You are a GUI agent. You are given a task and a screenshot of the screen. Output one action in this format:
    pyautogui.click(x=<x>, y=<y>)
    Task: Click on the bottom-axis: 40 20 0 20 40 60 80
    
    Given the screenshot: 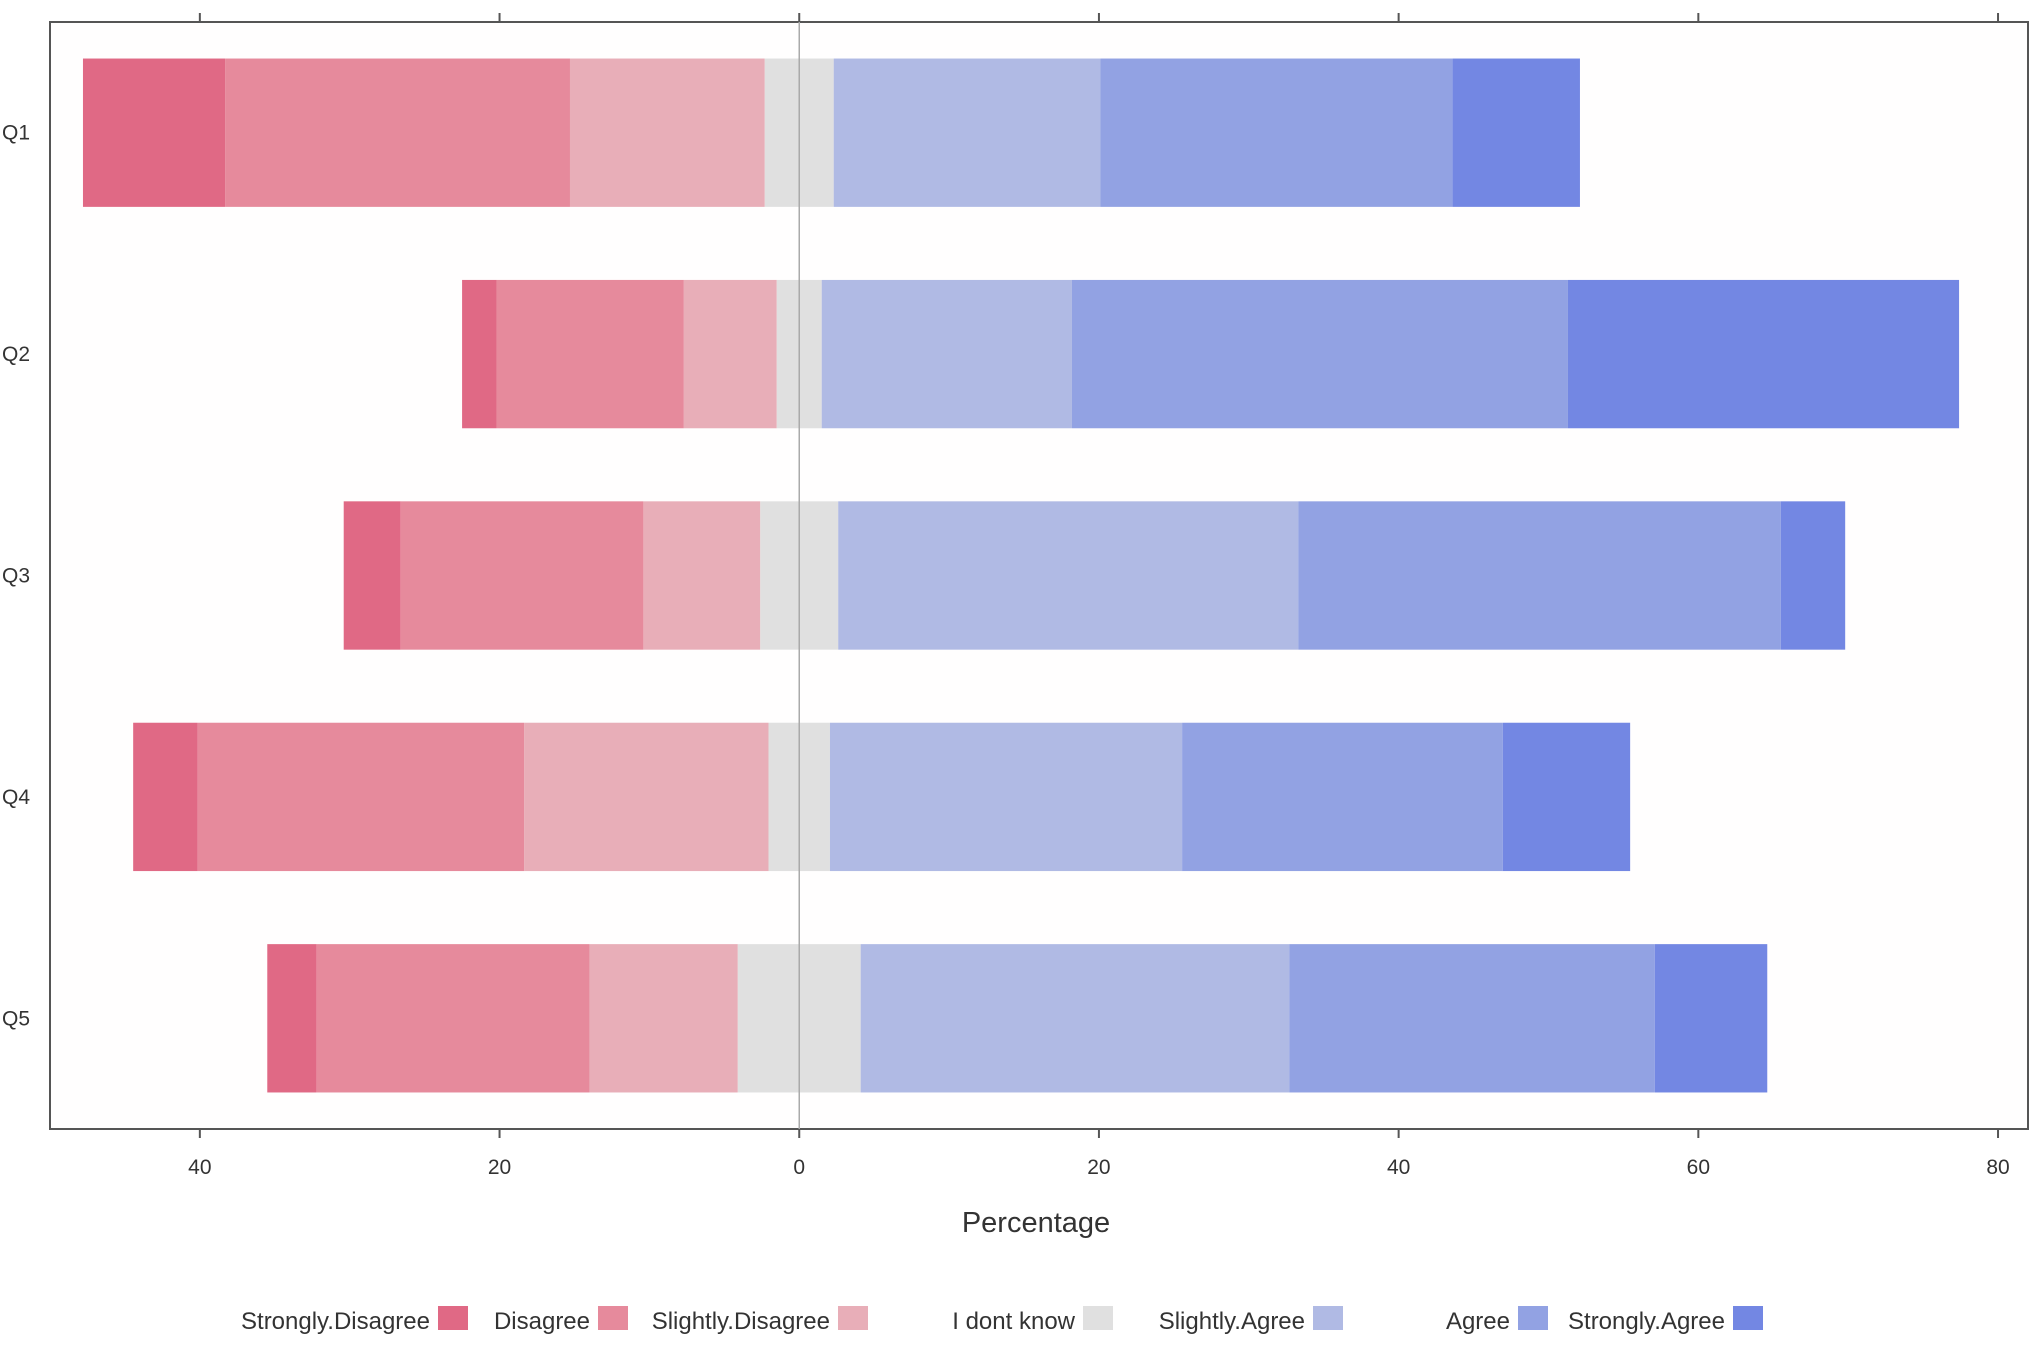 What is the action you would take?
    pyautogui.click(x=1099, y=1154)
    